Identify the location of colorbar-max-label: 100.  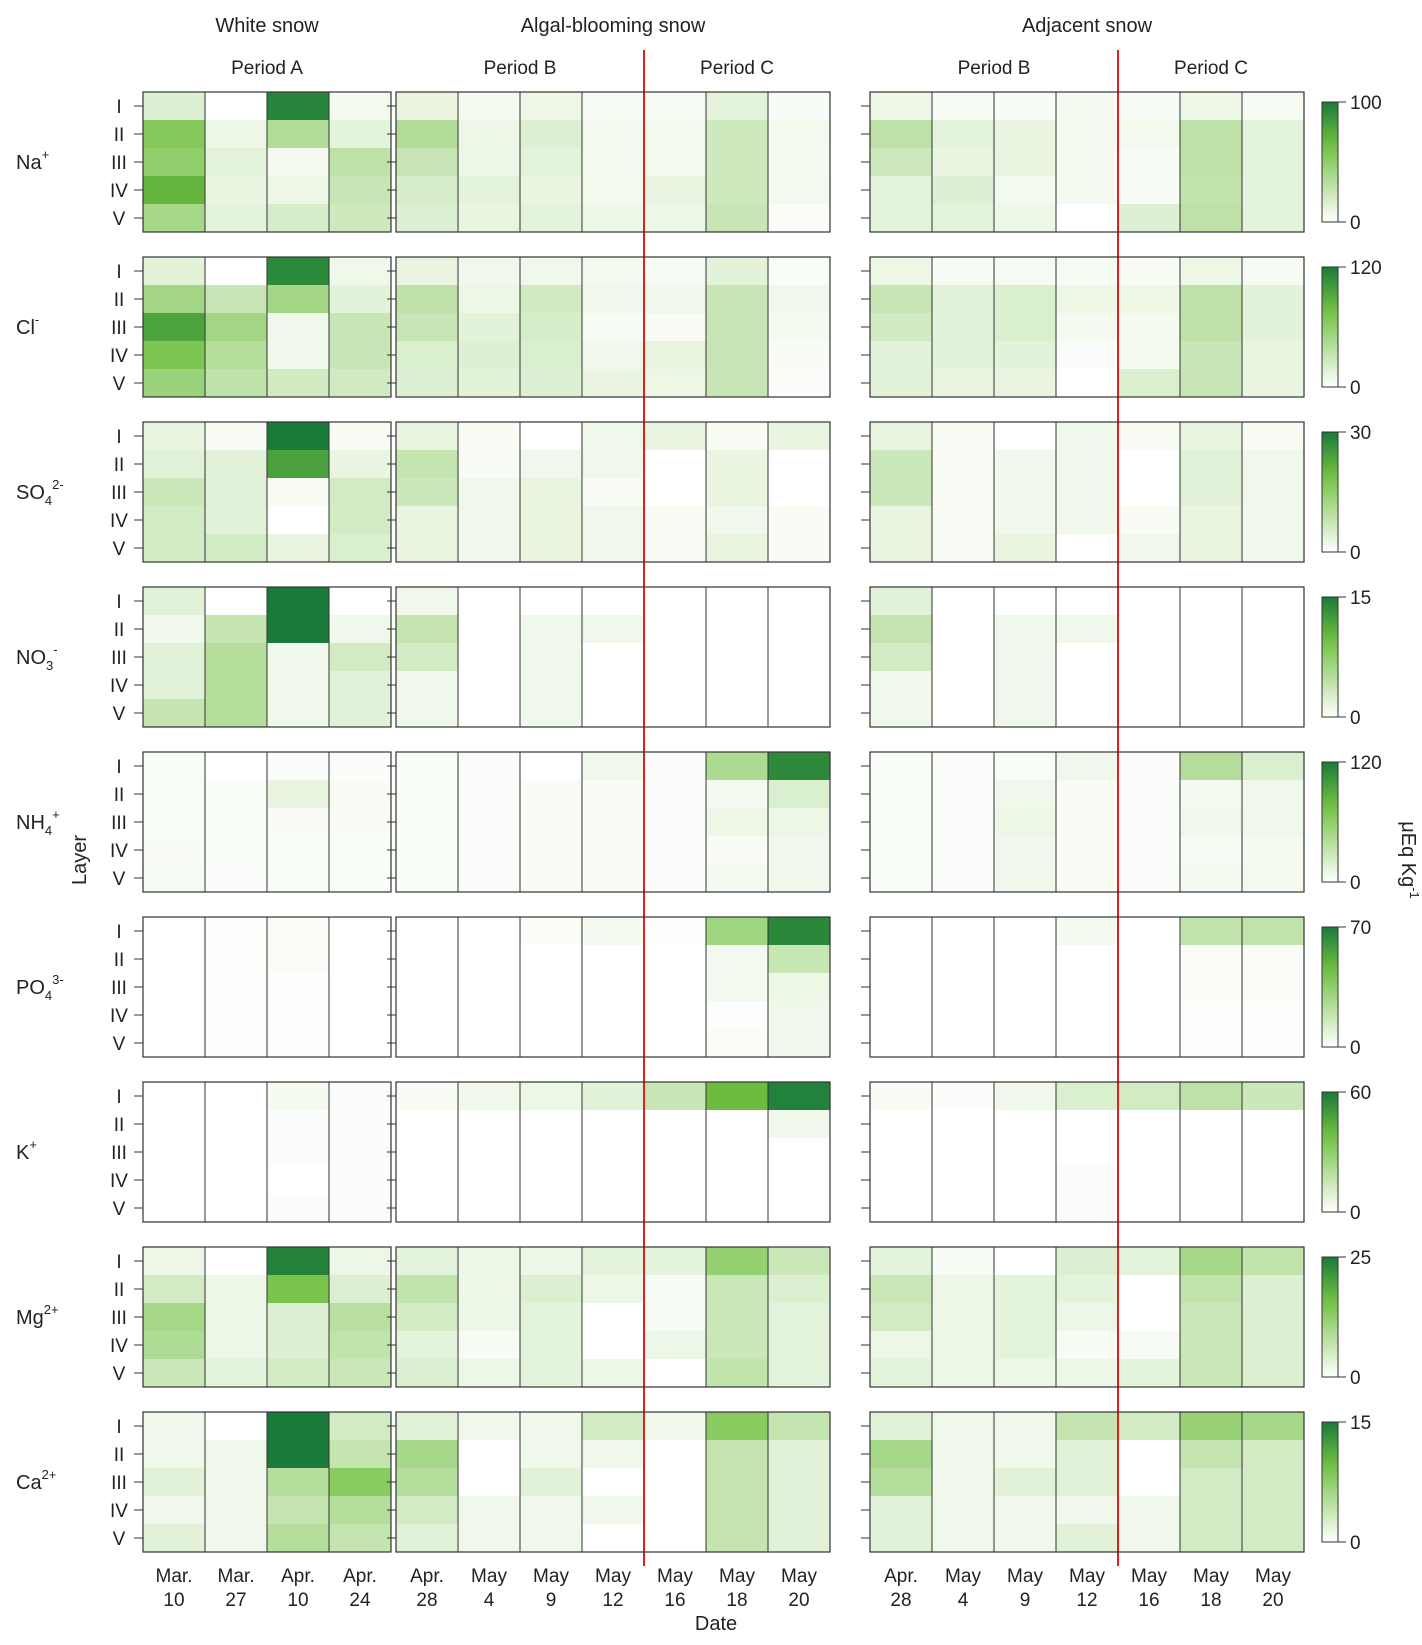
(1366, 103).